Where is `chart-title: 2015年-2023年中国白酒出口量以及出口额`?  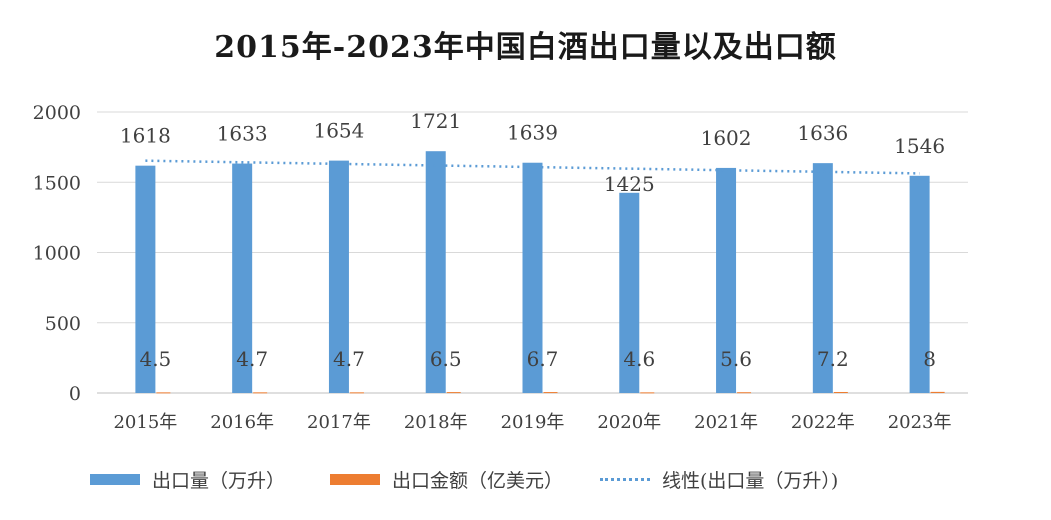 chart-title: 2015年-2023年中国白酒出口量以及出口额 is located at coordinates (525, 47).